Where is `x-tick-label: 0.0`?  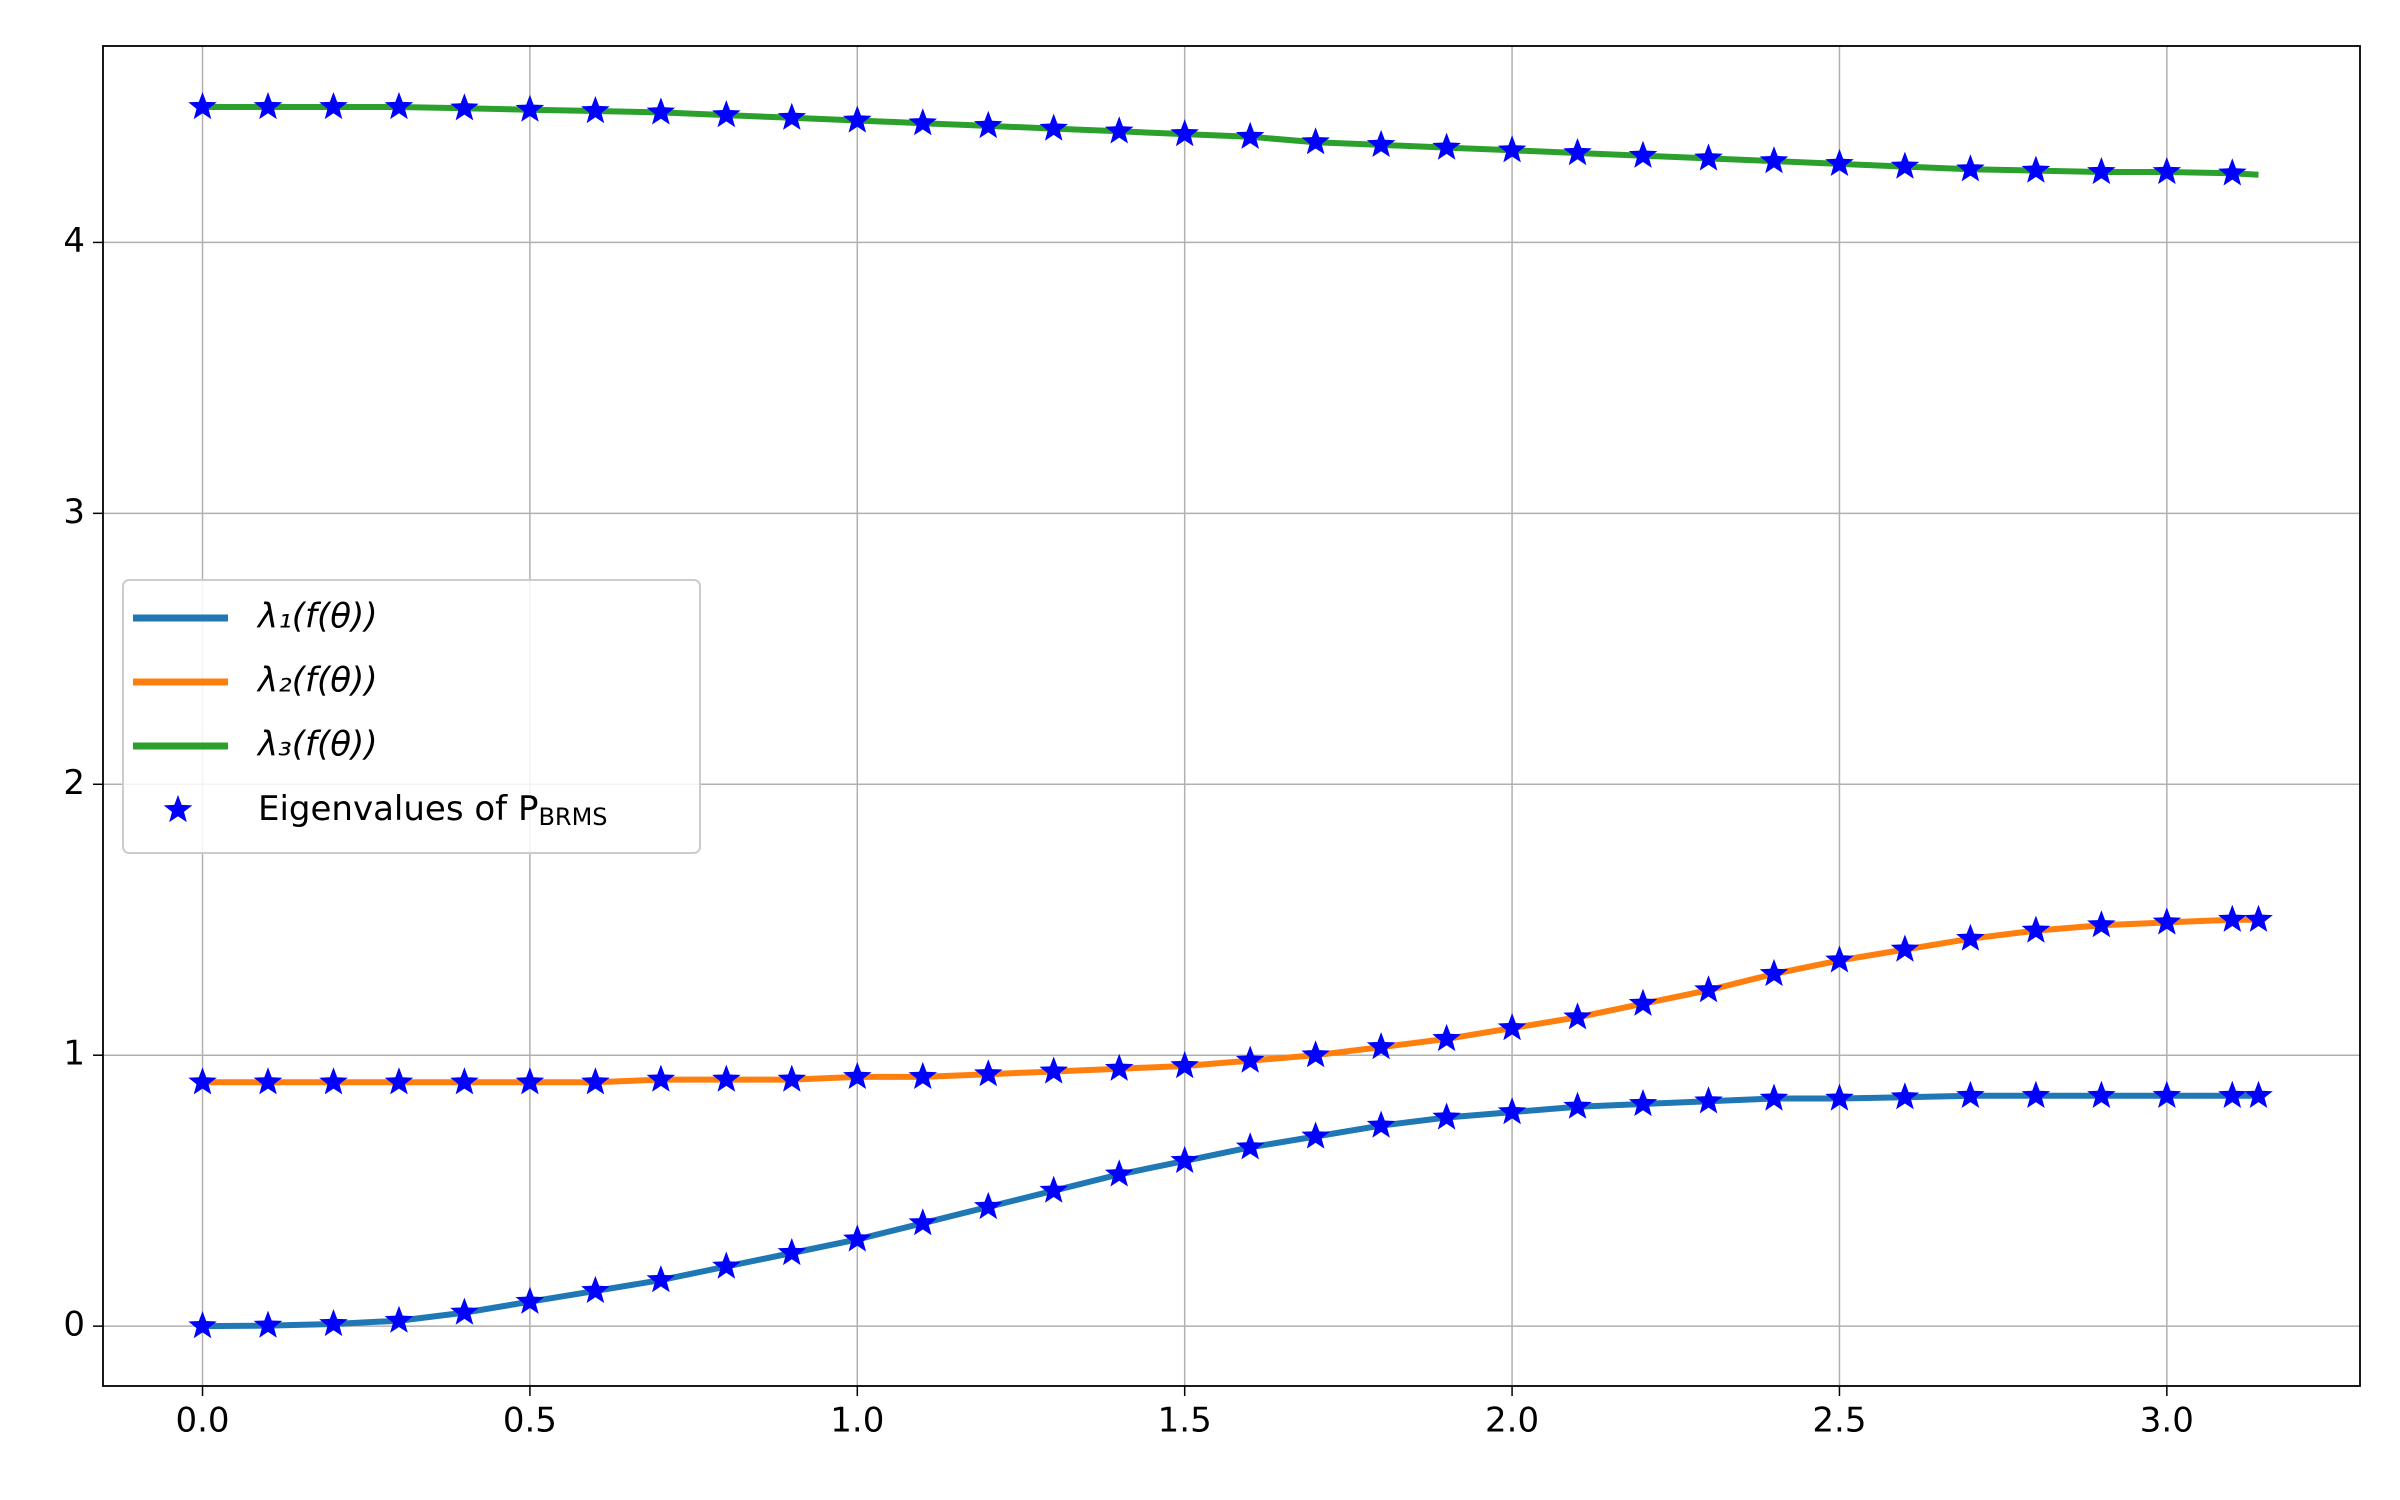
x-tick-label: 0.0 is located at coordinates (202, 1421).